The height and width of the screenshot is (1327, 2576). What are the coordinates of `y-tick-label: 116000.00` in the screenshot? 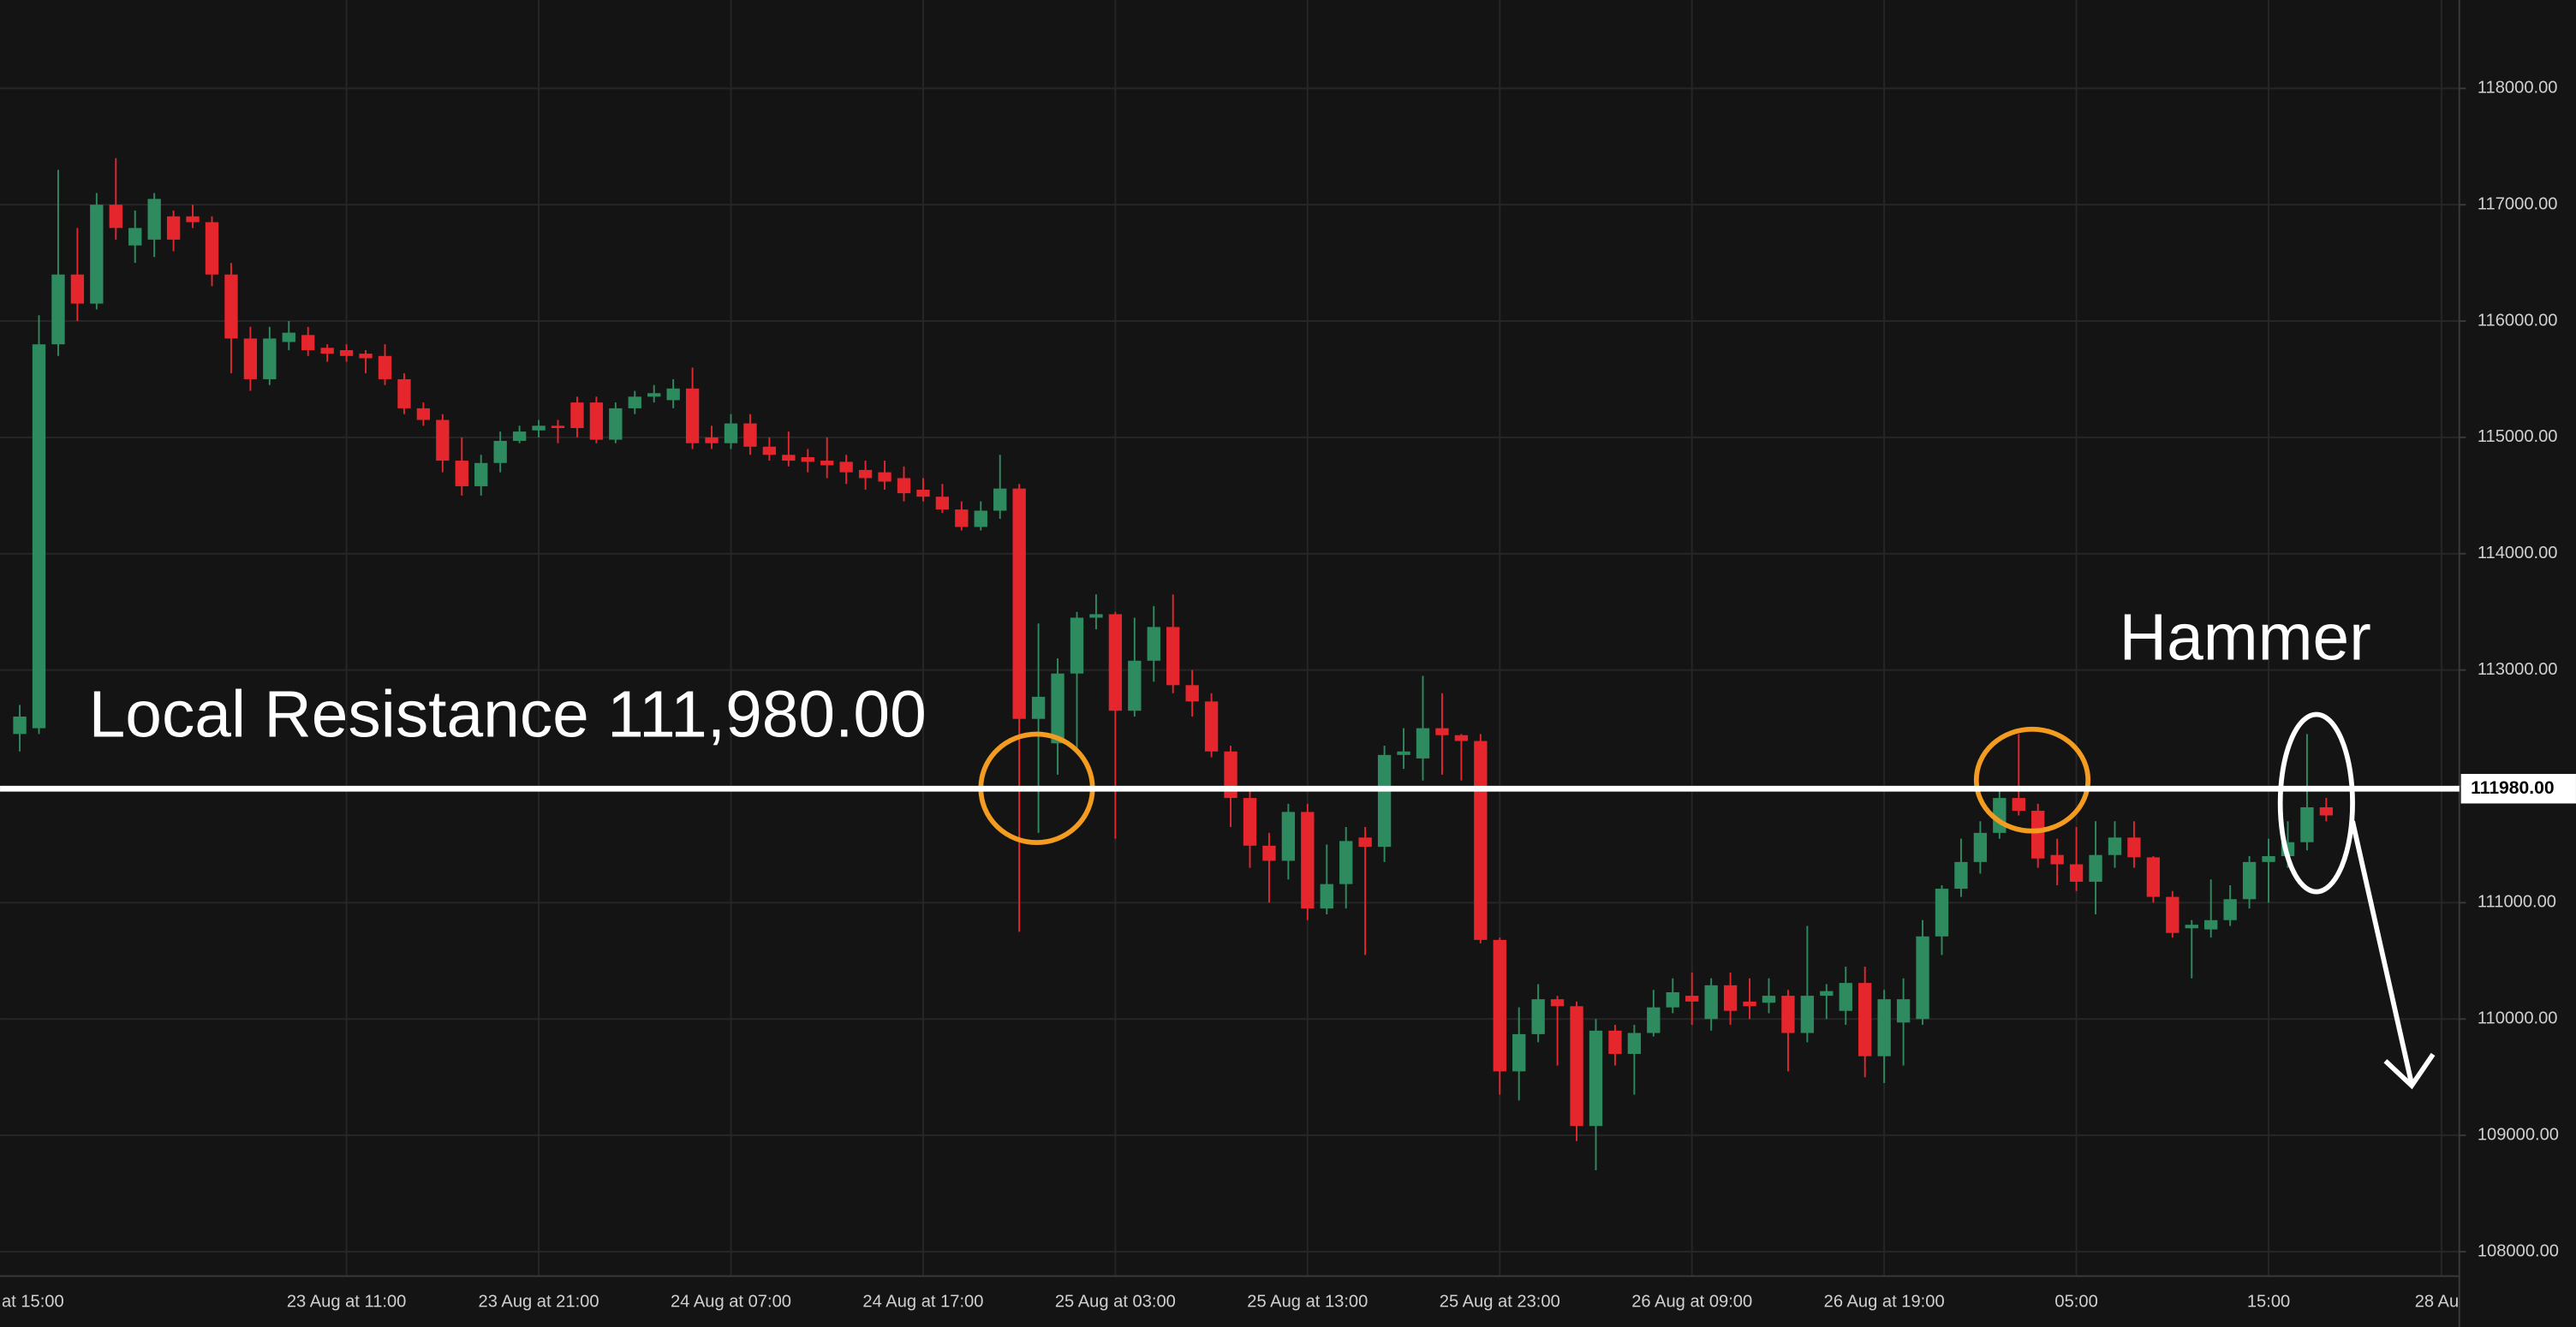 It's located at (2518, 320).